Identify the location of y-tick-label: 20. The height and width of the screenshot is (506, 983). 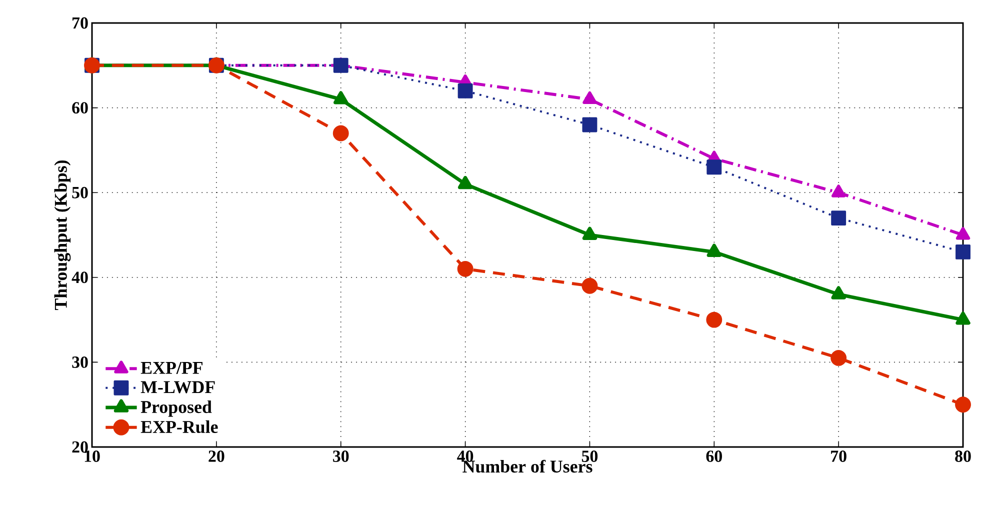
(80, 447).